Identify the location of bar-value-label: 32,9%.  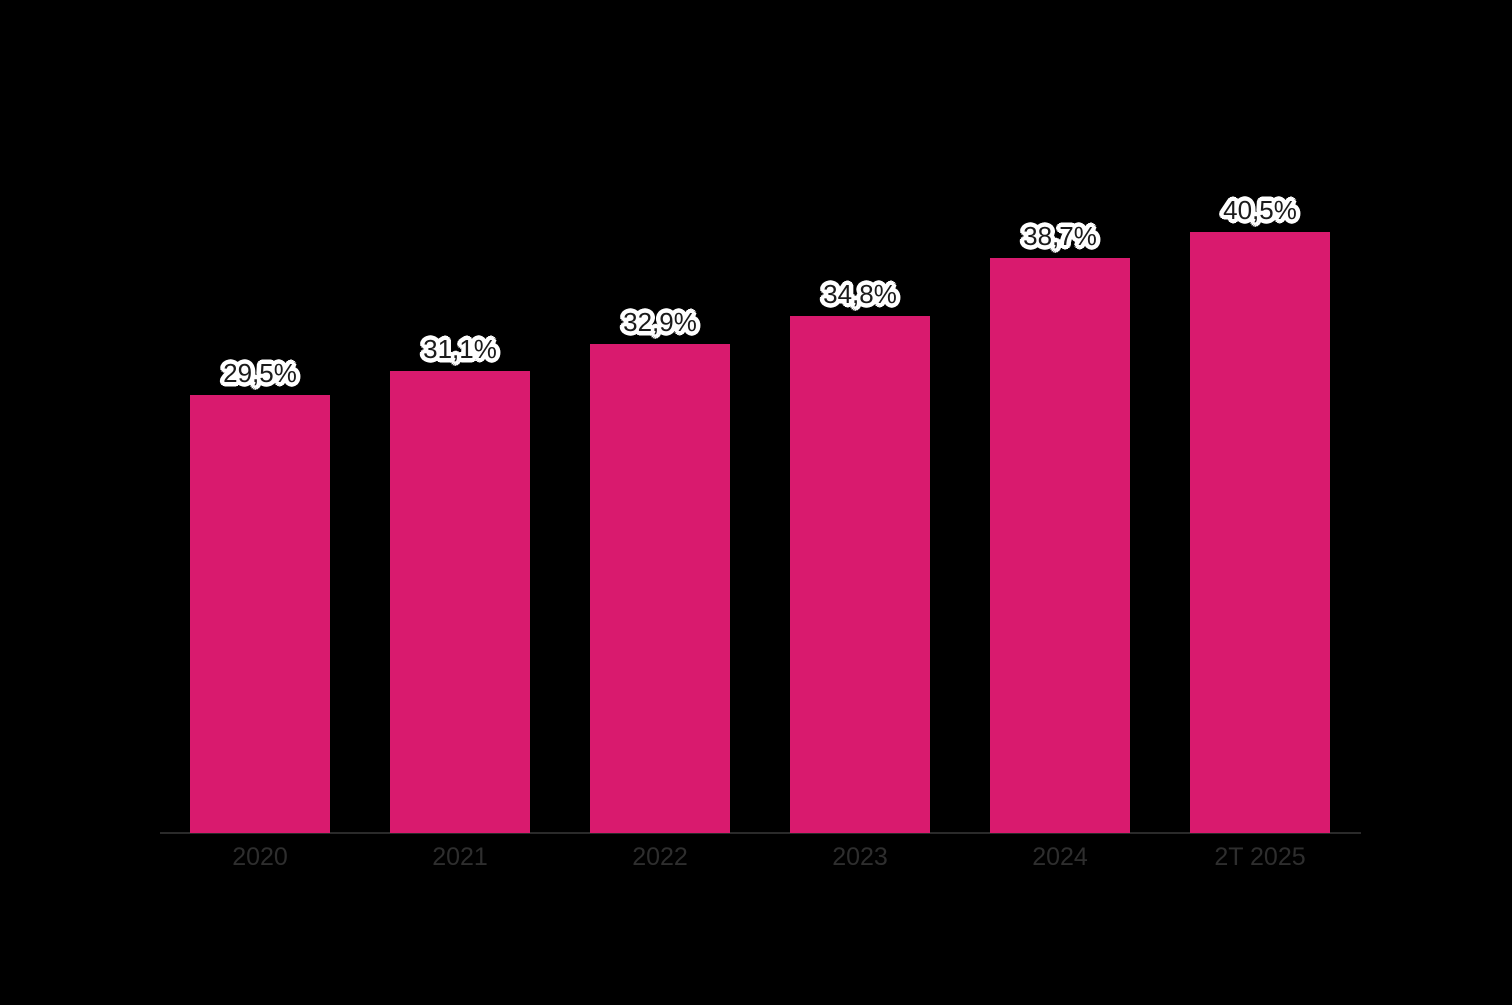
(660, 322).